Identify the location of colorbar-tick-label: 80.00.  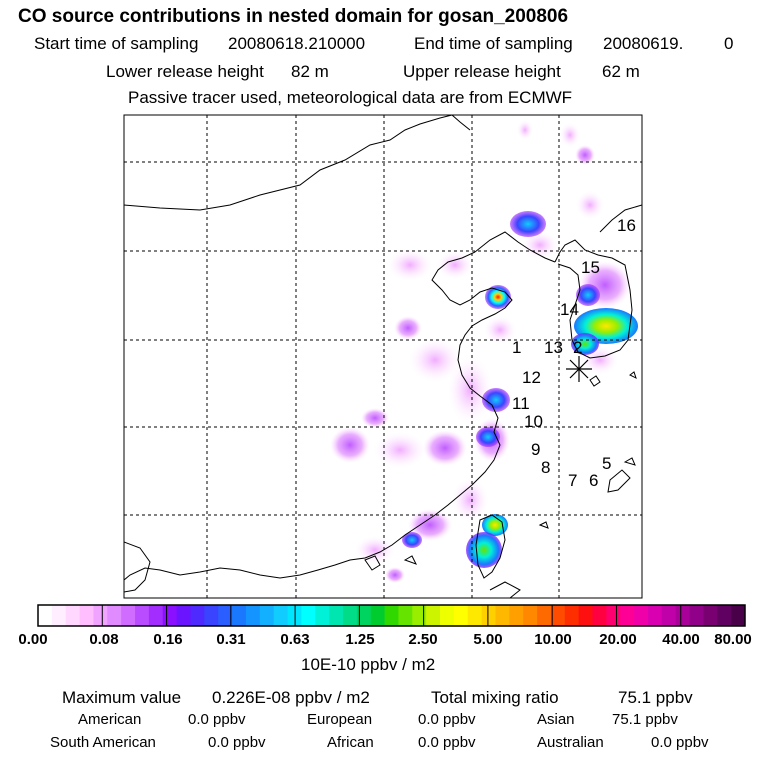
(733, 639).